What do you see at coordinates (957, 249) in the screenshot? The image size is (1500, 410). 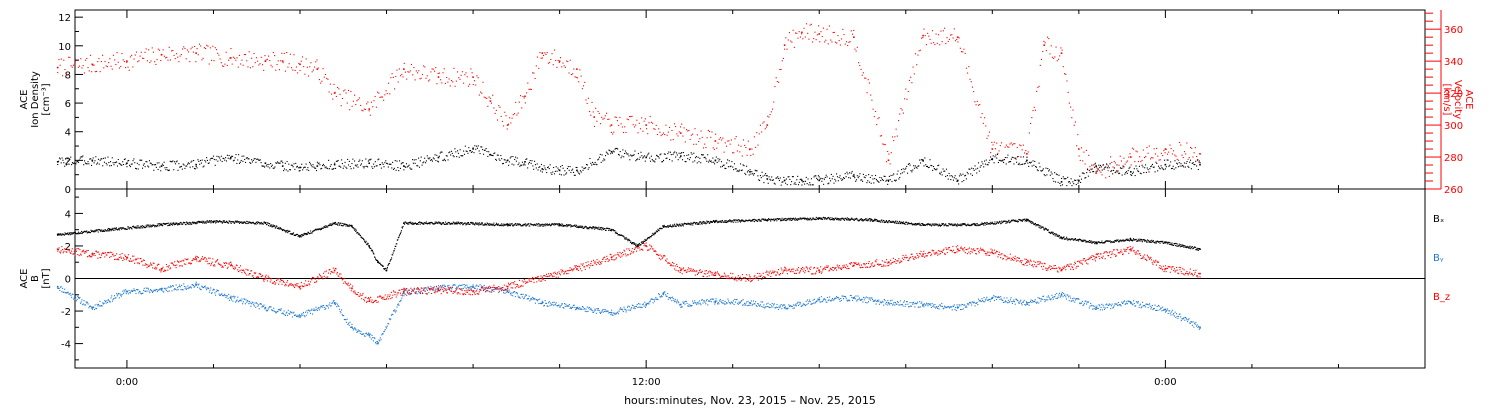 I see `bz-point` at bounding box center [957, 249].